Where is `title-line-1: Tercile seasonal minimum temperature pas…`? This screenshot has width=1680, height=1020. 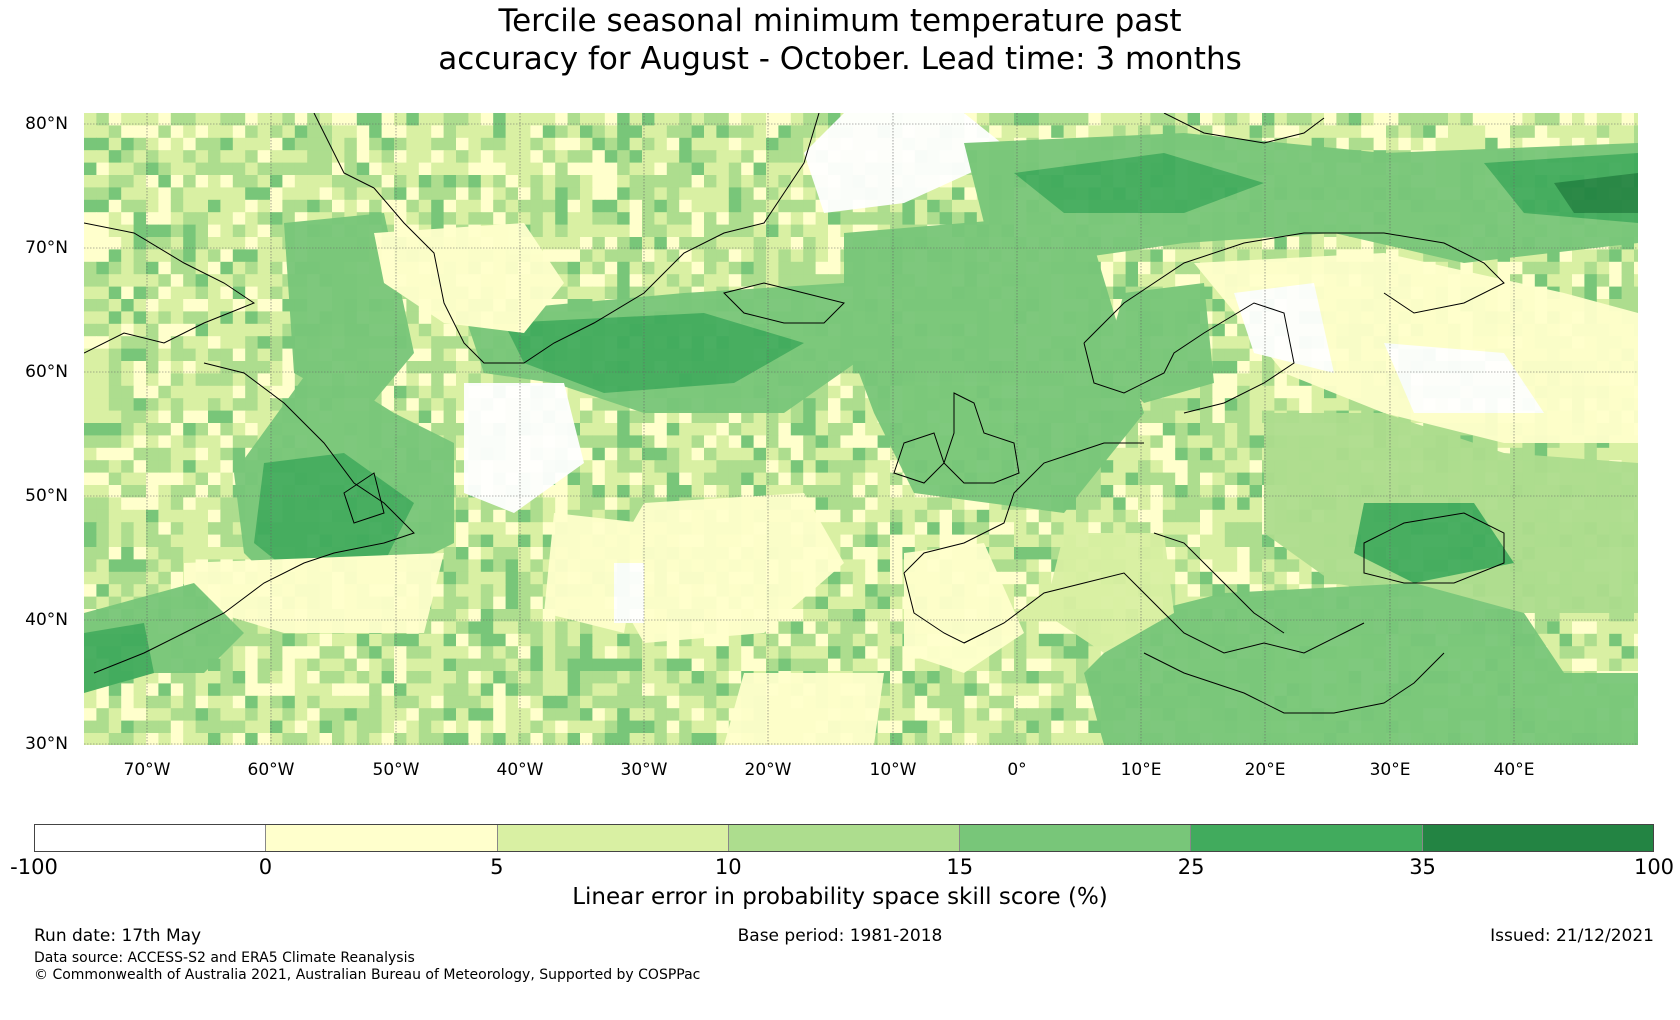
title-line-1: Tercile seasonal minimum temperature pas… is located at coordinates (840, 21).